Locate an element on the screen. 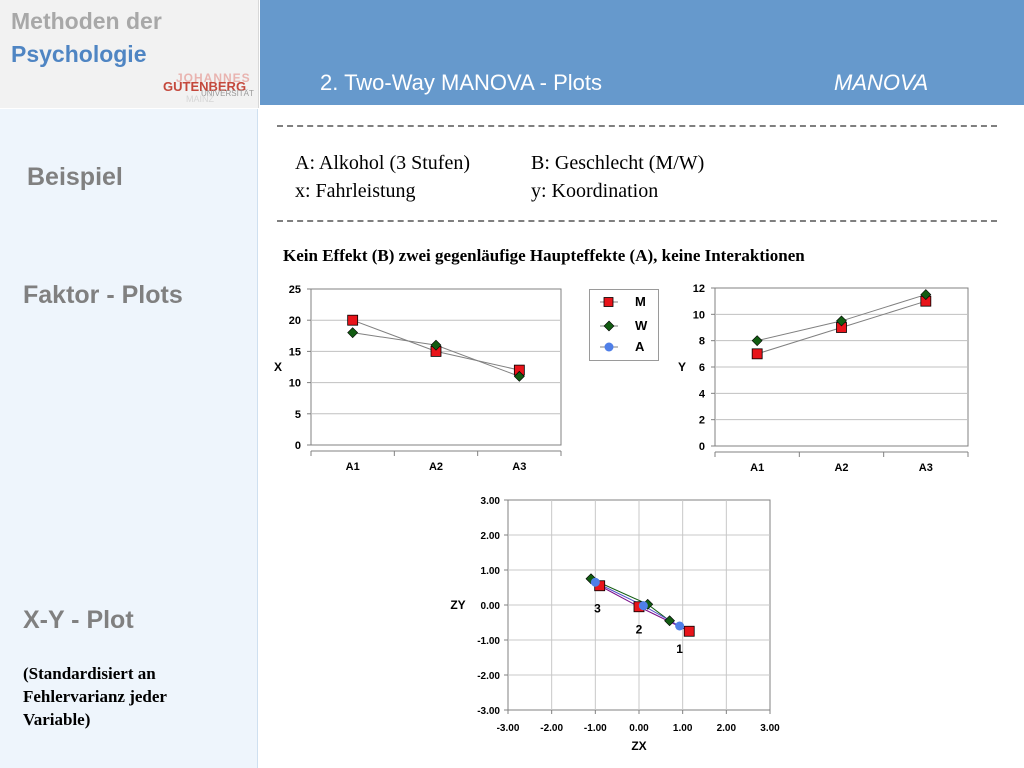  chart-1-xtick-label: A3 is located at coordinates (926, 468).